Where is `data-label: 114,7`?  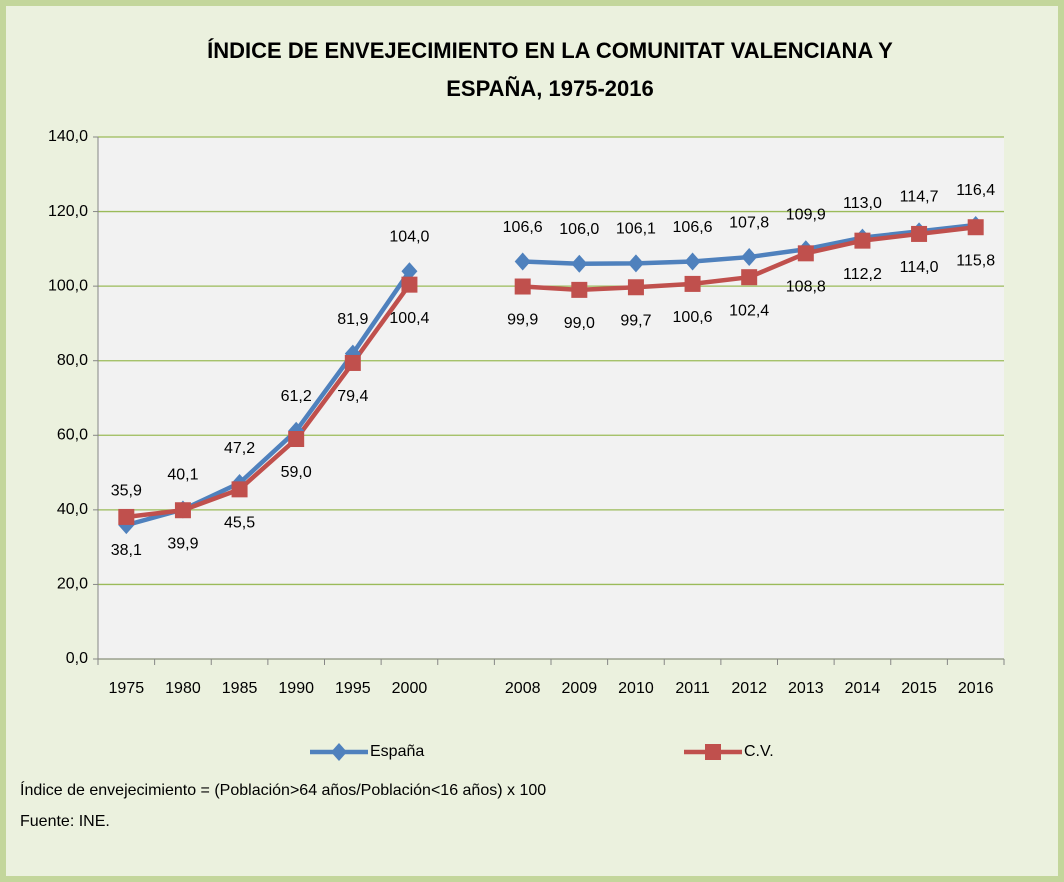 data-label: 114,7 is located at coordinates (919, 197).